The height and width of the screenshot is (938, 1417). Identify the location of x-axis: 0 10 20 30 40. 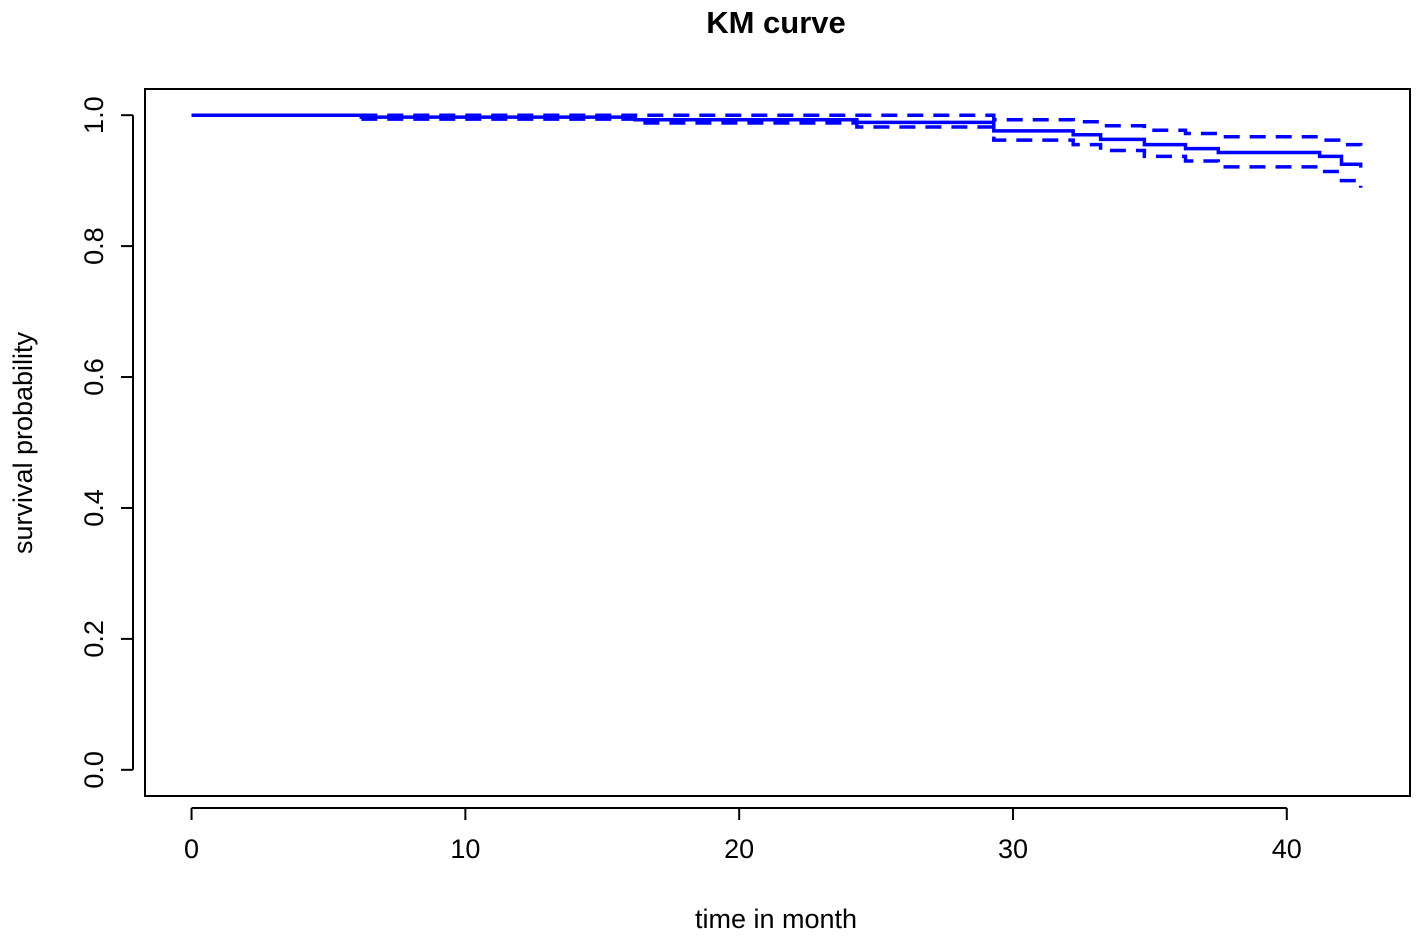
(743, 835).